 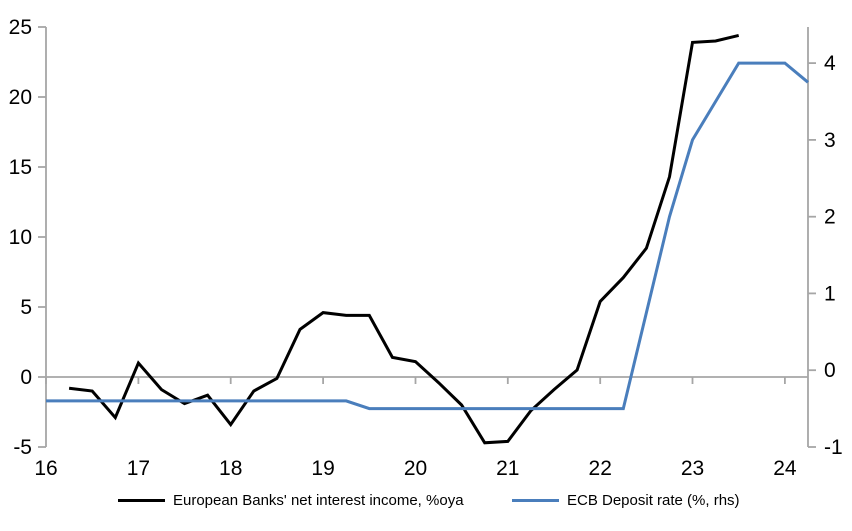 What do you see at coordinates (322, 468) in the screenshot?
I see `x-axis-tick-label: 19` at bounding box center [322, 468].